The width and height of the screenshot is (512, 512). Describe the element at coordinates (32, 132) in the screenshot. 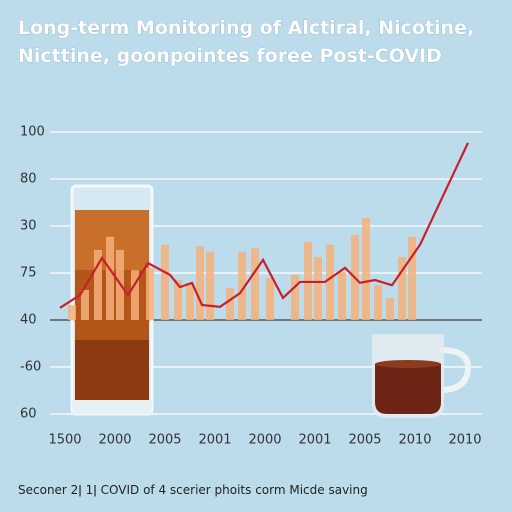

I see `y-tick-label: 100` at that location.